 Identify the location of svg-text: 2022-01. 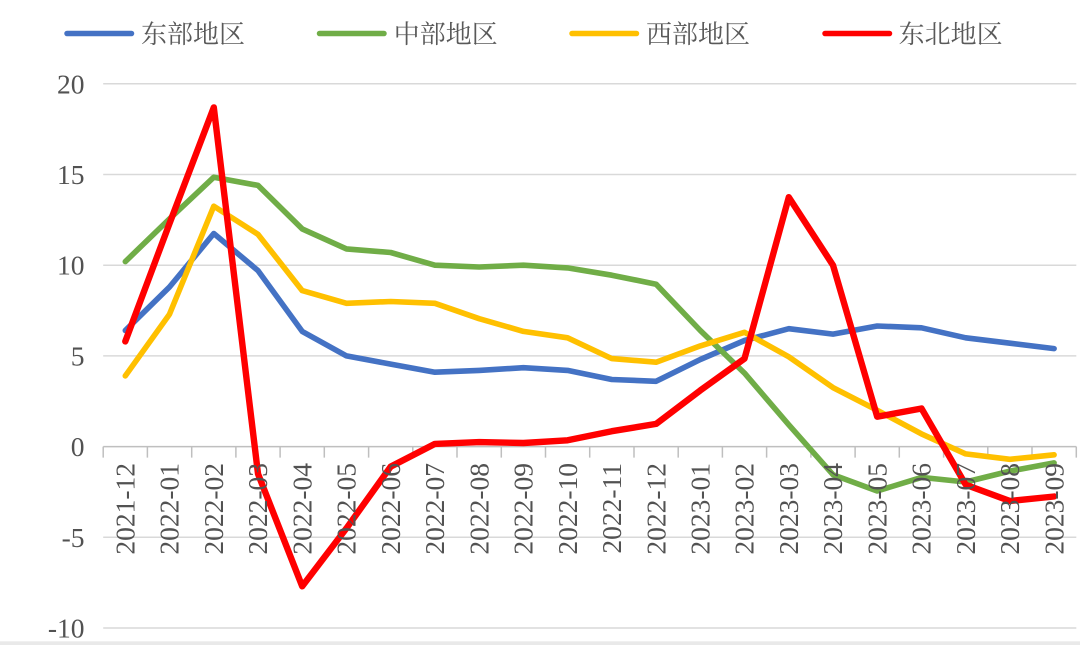
(169, 509).